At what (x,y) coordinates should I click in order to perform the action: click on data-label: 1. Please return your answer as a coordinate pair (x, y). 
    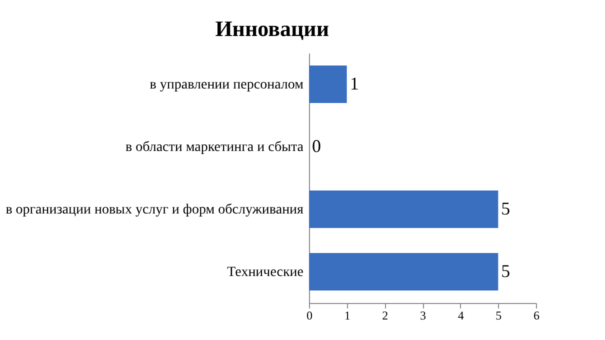
    Looking at the image, I should click on (354, 83).